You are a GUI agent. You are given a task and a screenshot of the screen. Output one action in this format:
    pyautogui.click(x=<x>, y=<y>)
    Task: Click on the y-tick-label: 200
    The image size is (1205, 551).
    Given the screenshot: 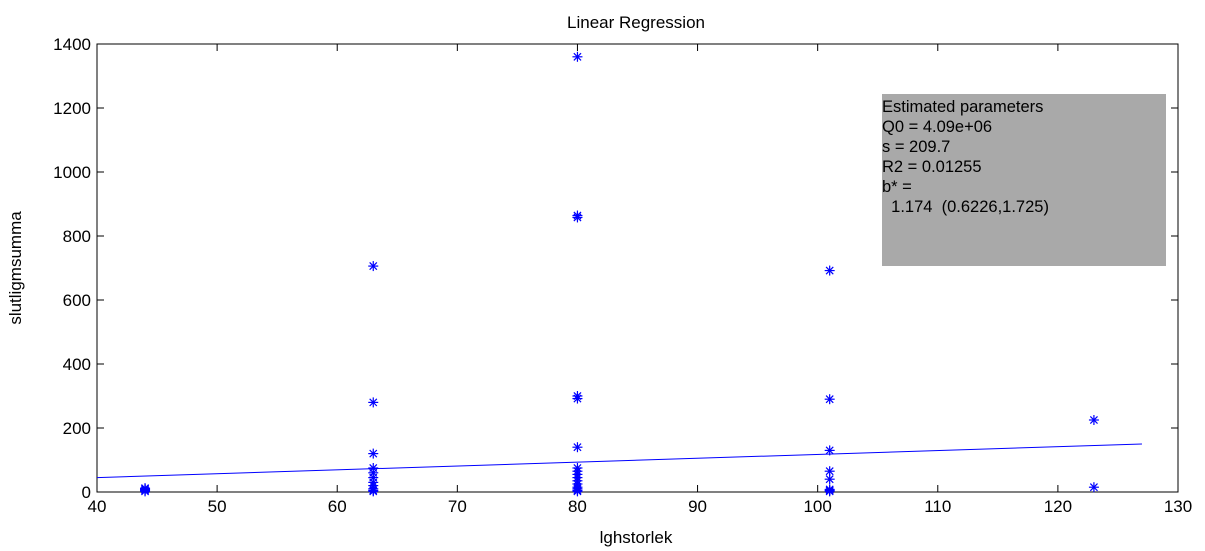 What is the action you would take?
    pyautogui.click(x=77, y=428)
    